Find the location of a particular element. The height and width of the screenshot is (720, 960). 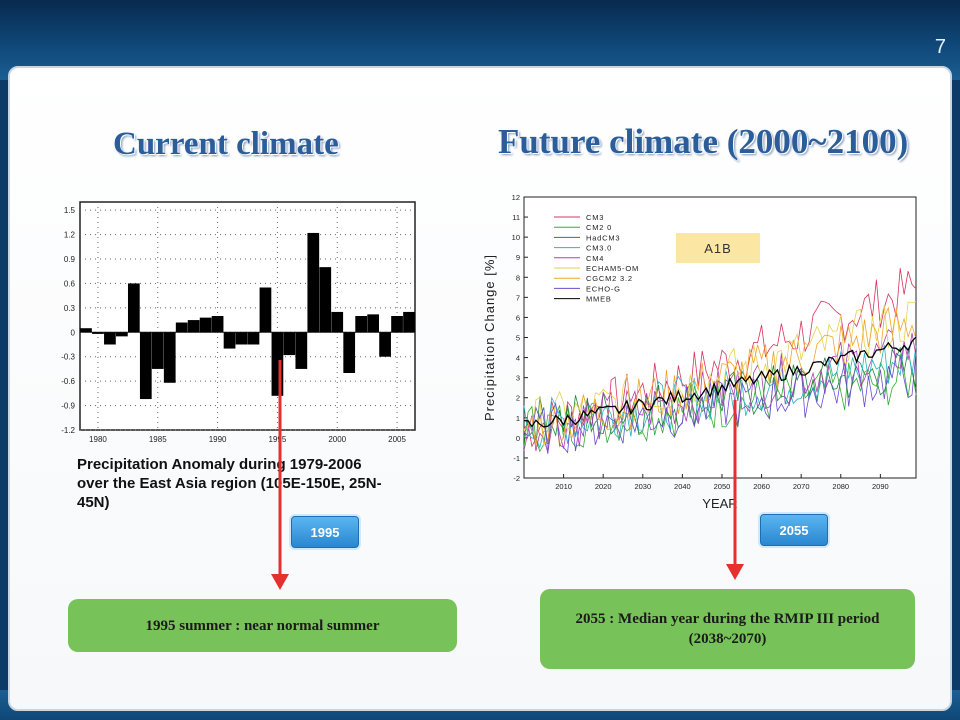

y-tick-label: 2 is located at coordinates (518, 398).